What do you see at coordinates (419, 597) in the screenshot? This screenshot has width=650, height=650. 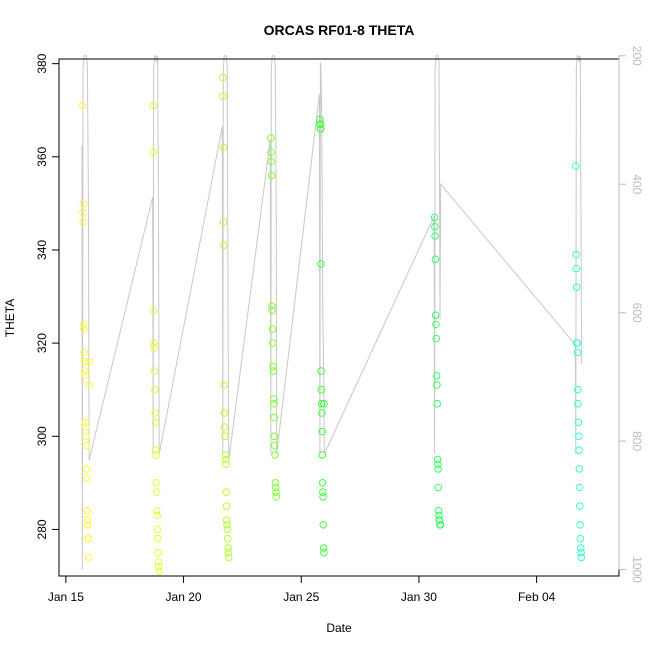 I see `x-tick-label: Jan 30` at bounding box center [419, 597].